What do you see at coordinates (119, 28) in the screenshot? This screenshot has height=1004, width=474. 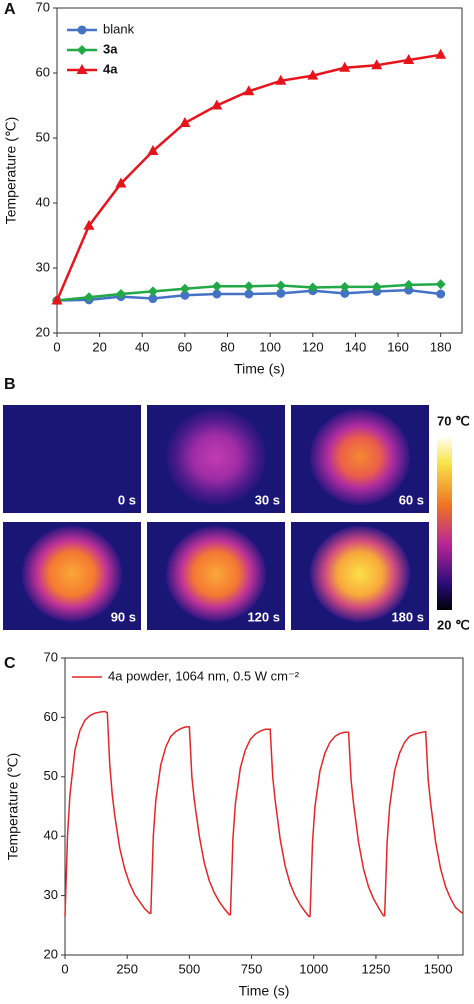 I see `legend-label: blank` at bounding box center [119, 28].